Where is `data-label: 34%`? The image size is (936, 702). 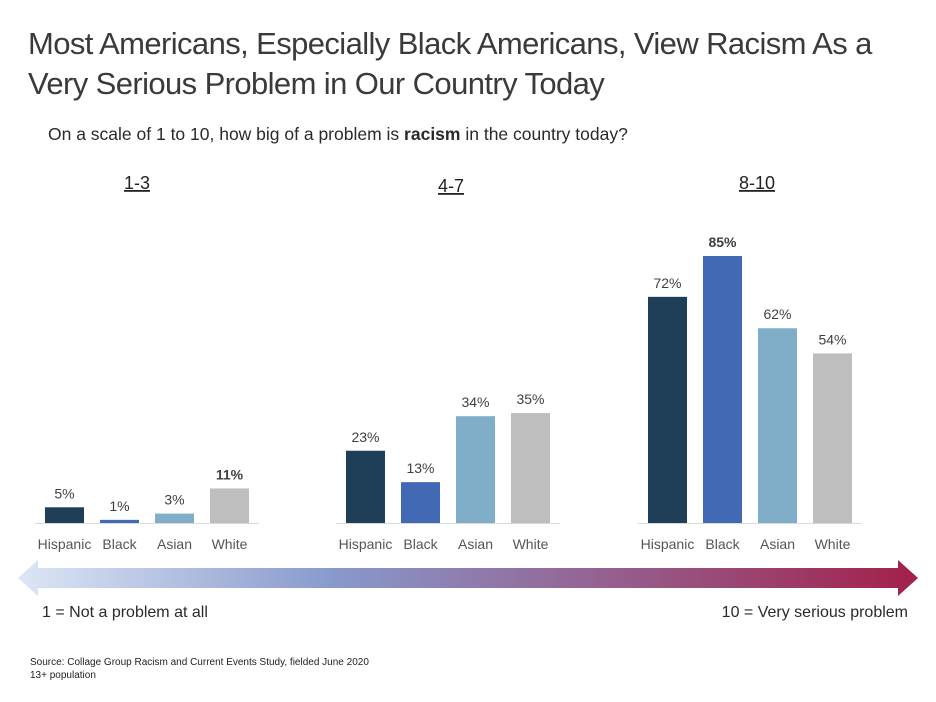 data-label: 34% is located at coordinates (475, 402).